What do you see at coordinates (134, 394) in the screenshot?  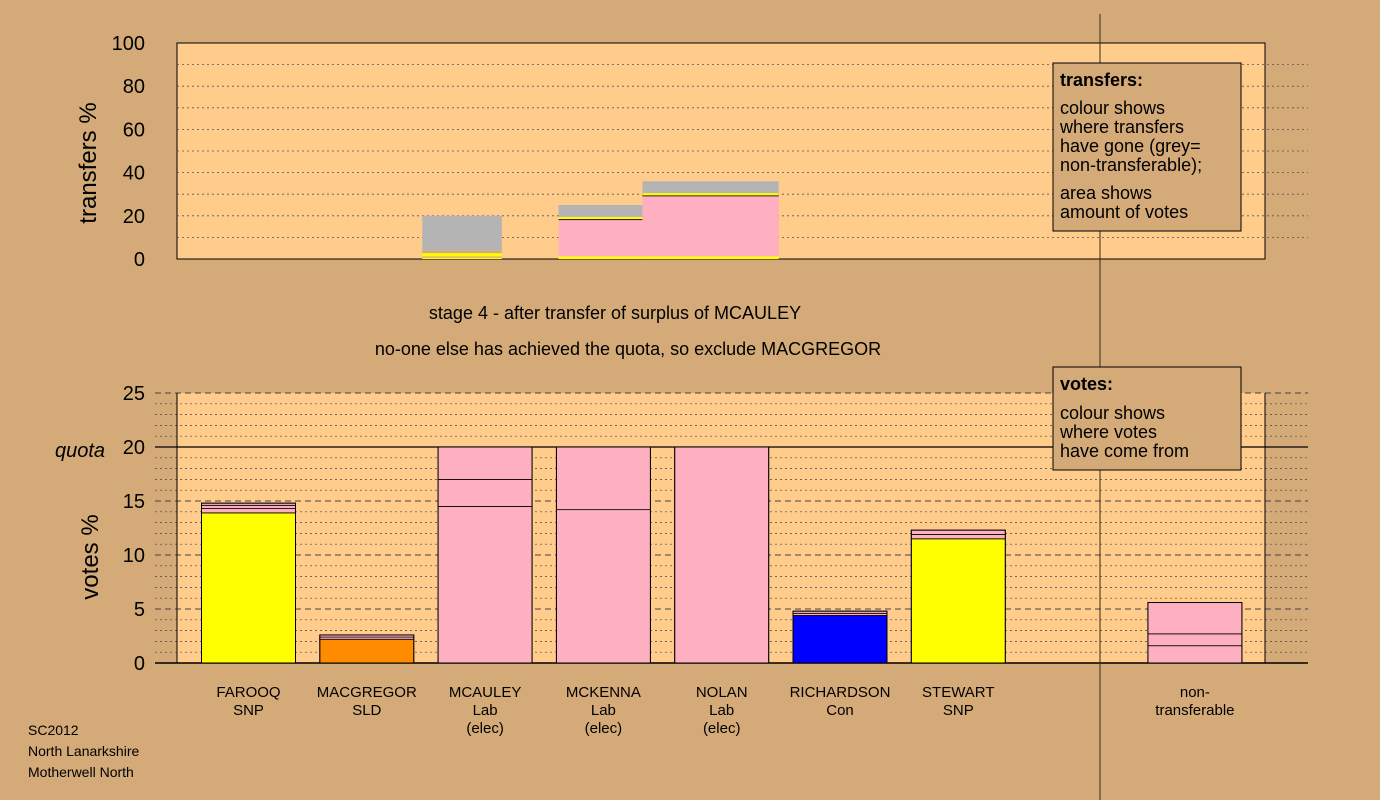 I see `votes-y-tick-label: 25` at bounding box center [134, 394].